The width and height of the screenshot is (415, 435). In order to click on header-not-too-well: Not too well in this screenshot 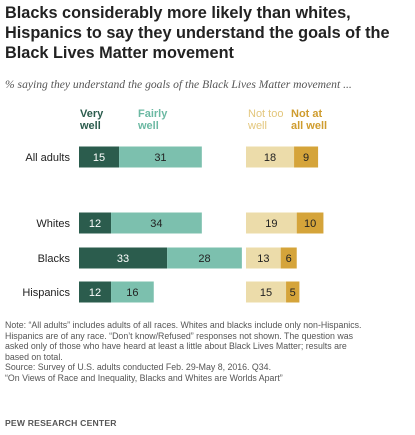, I will do `click(265, 120)`.